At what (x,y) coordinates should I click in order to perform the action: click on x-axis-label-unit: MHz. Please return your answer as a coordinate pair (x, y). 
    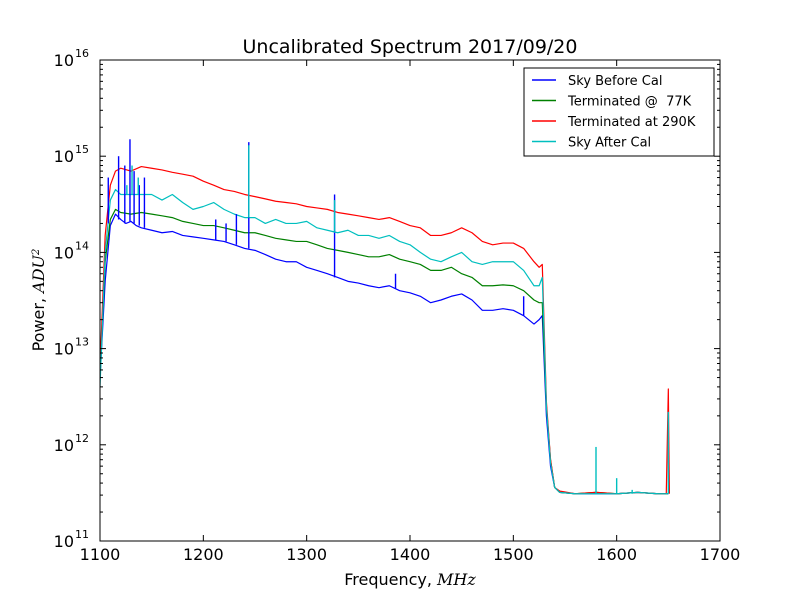
    Looking at the image, I should click on (456, 579).